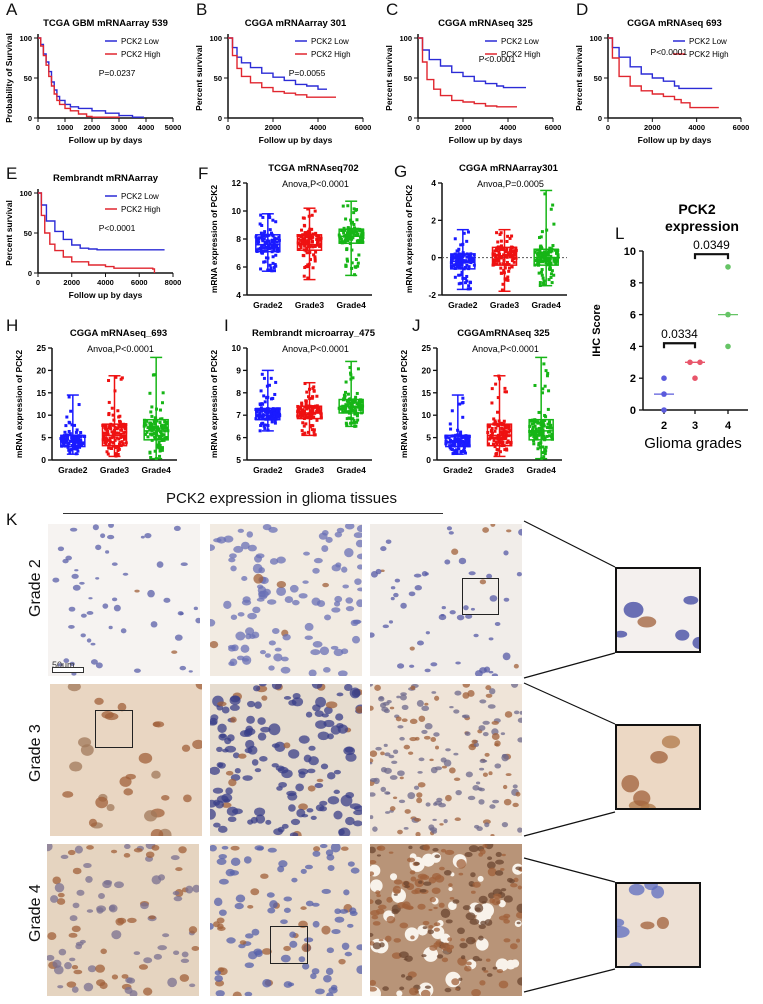  What do you see at coordinates (679, 334) in the screenshot?
I see `comparison-p-value: 0.0334` at bounding box center [679, 334].